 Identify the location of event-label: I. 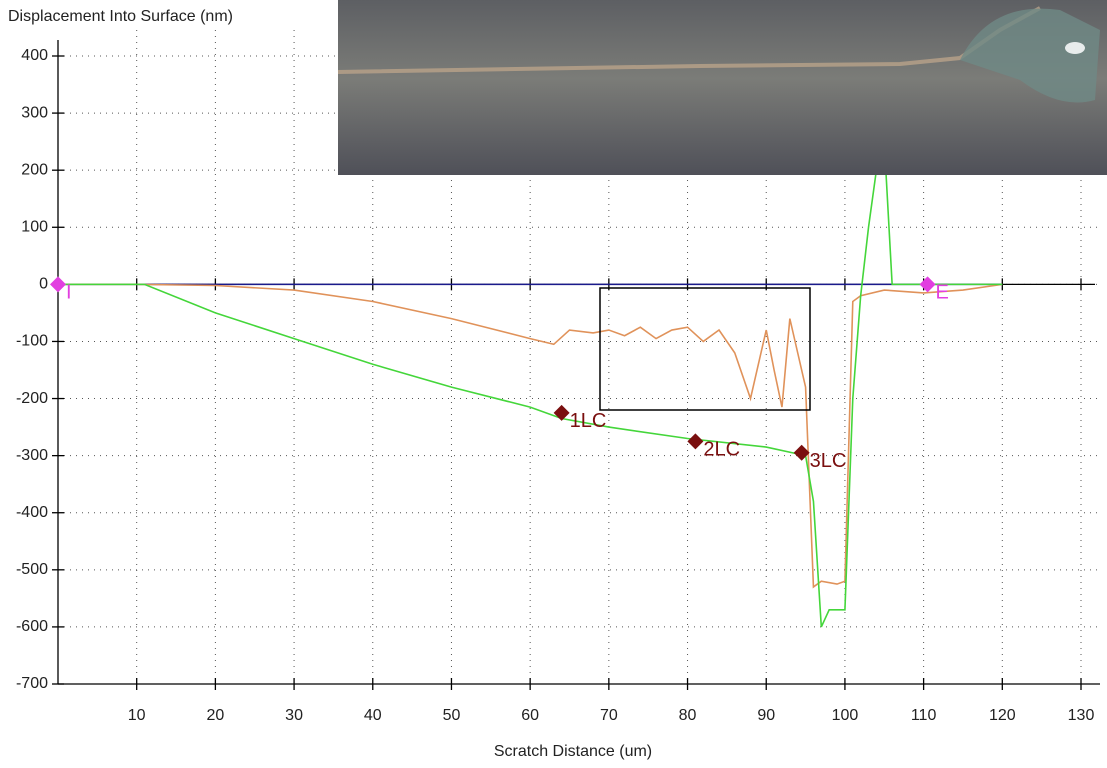
(69, 293).